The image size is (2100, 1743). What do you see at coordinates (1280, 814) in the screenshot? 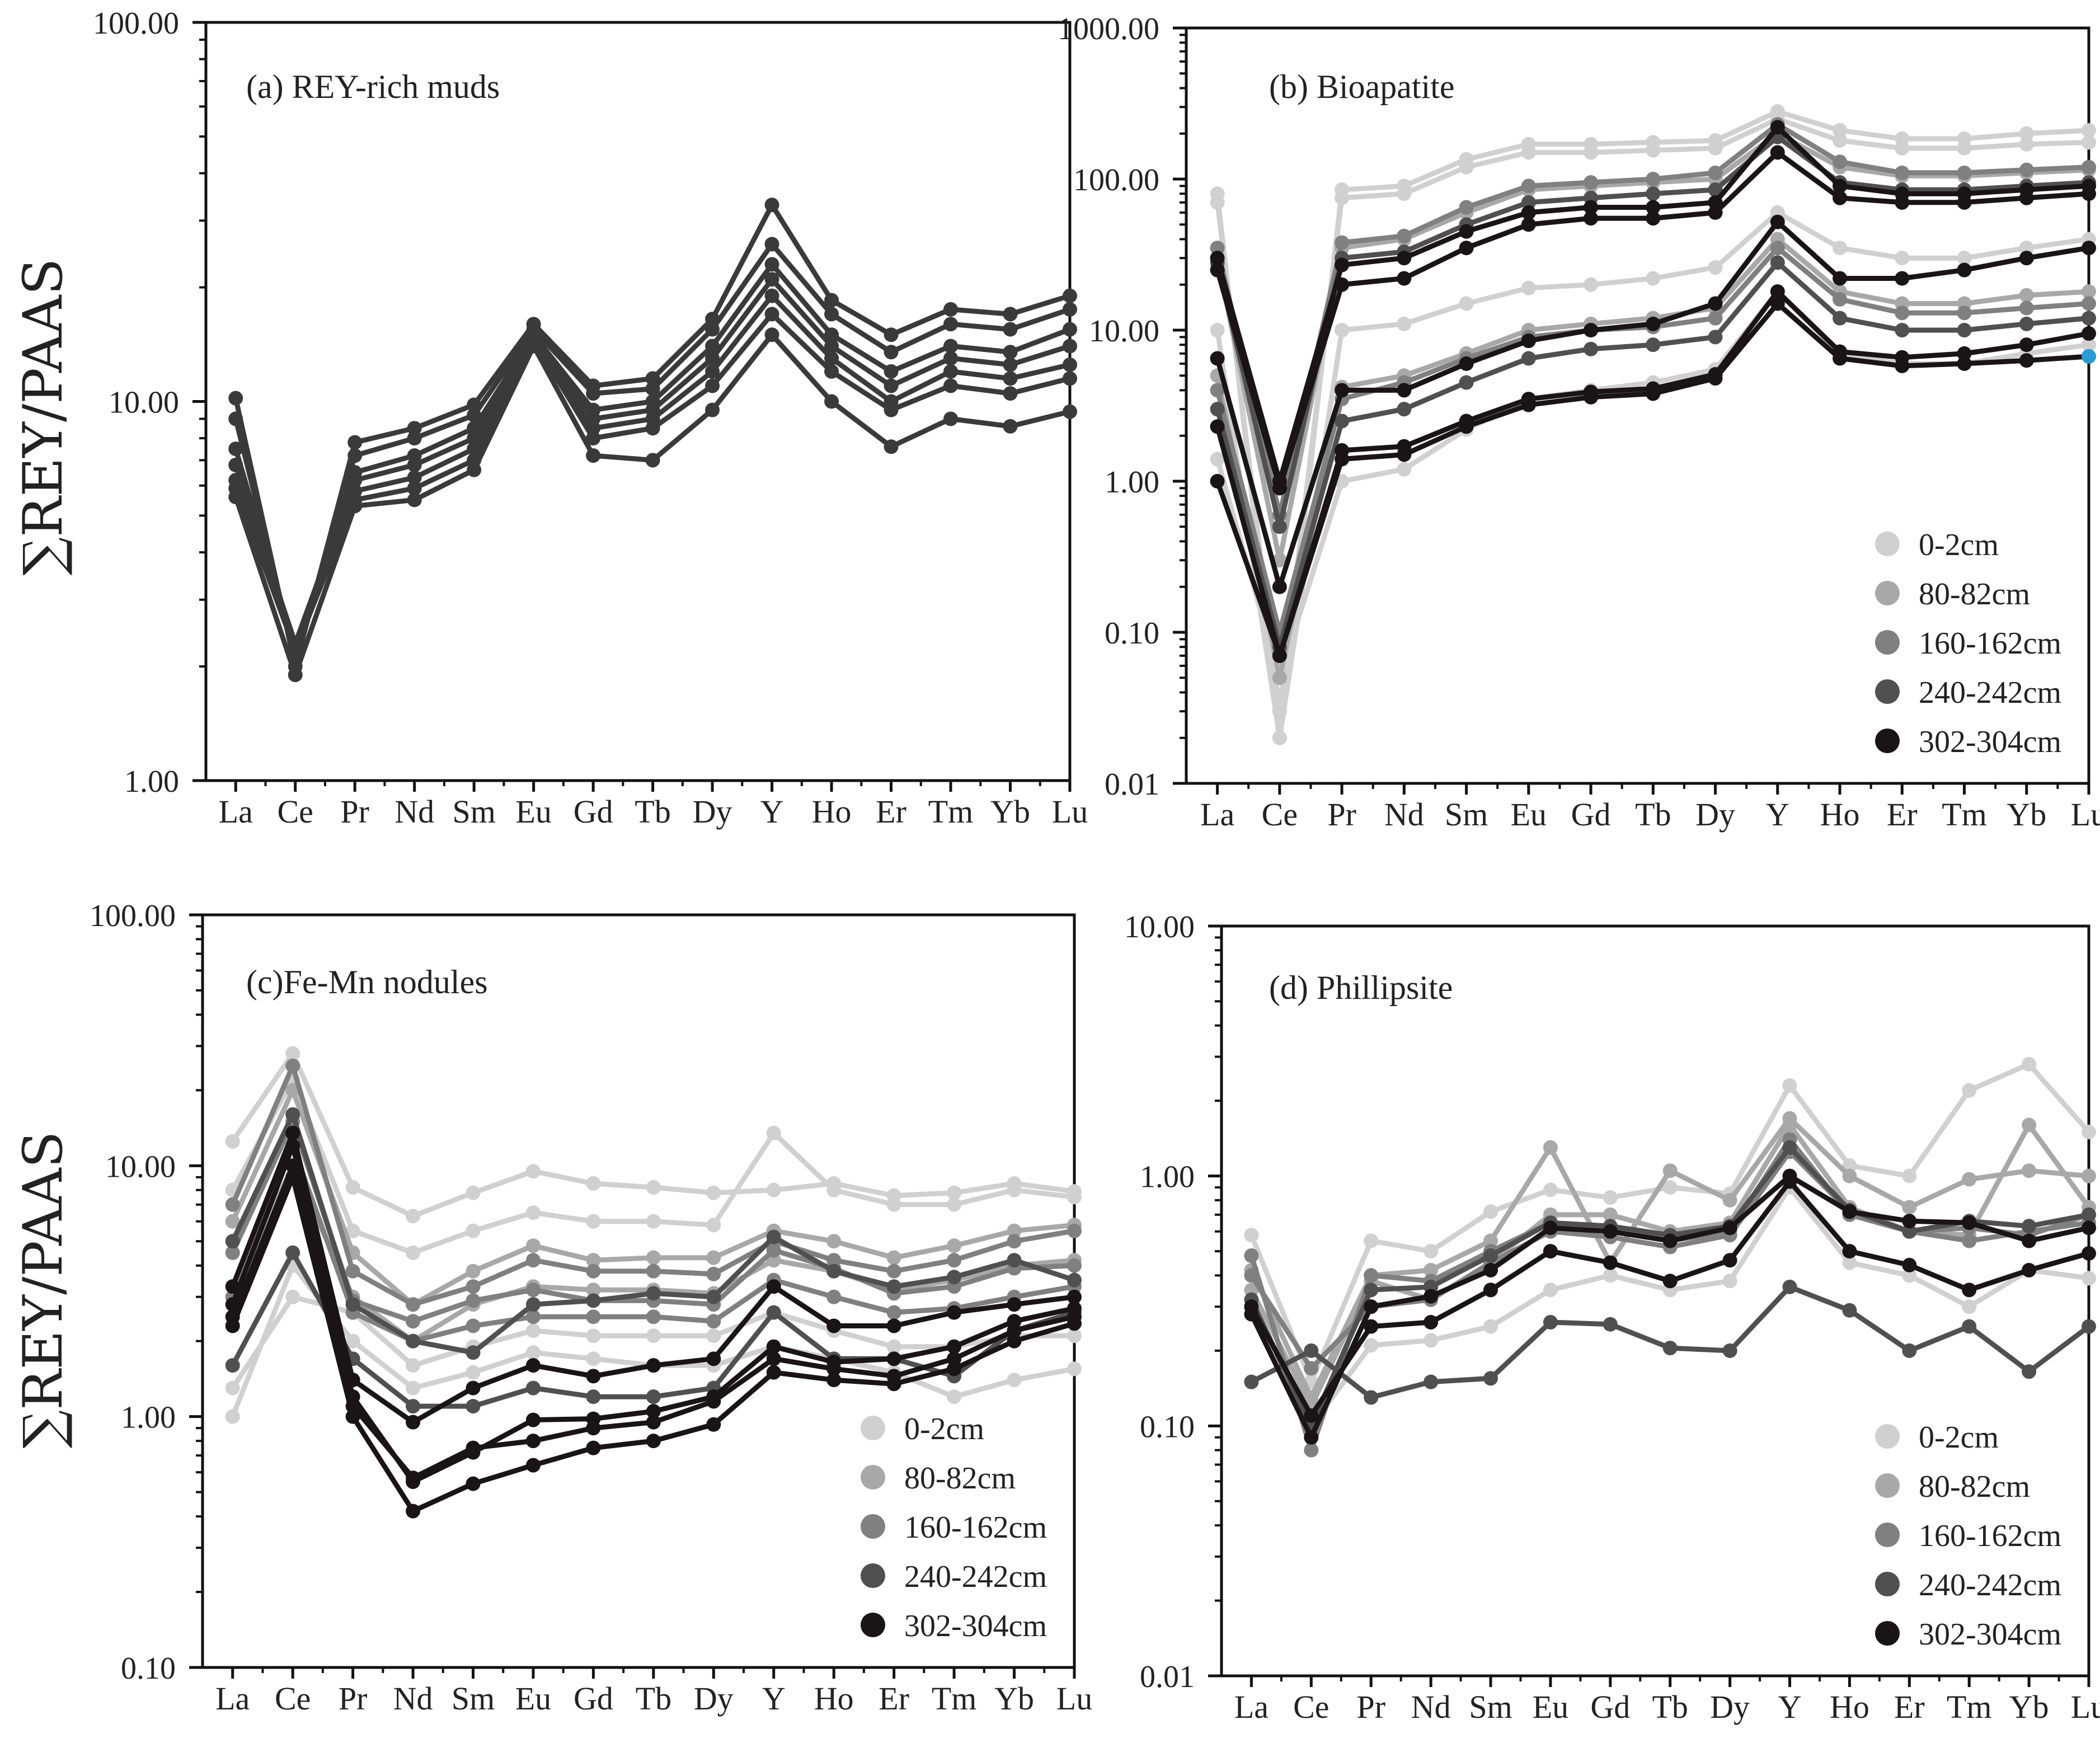
I see `x-tick-label-ce: Ce` at bounding box center [1280, 814].